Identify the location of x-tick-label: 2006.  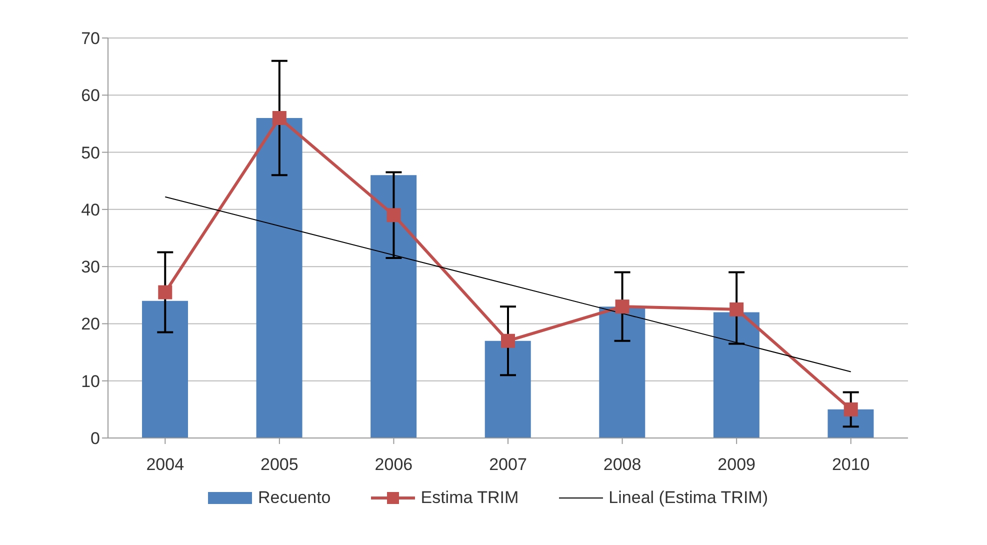
(393, 464).